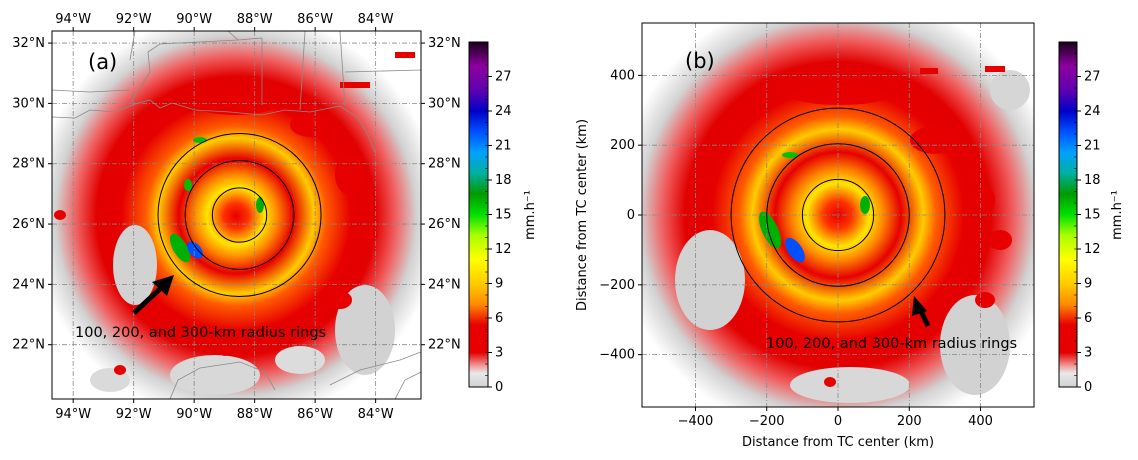  What do you see at coordinates (617, 355) in the screenshot?
I see `y-tick-label: −400` at bounding box center [617, 355].